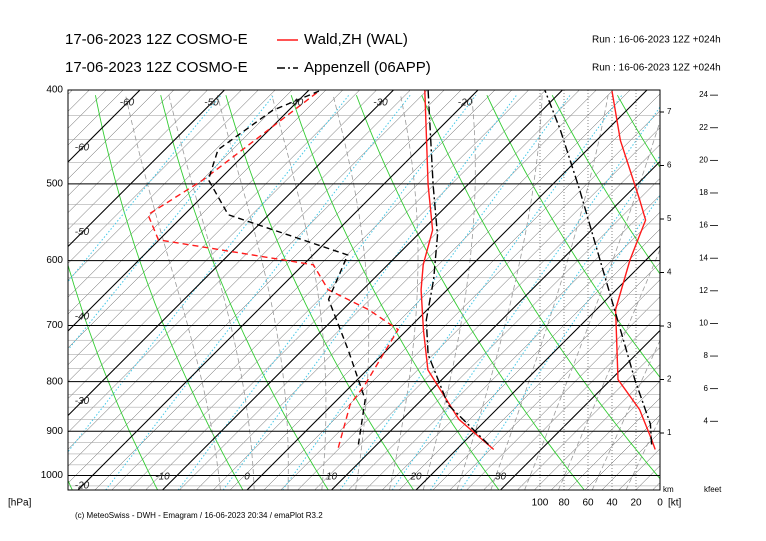  What do you see at coordinates (465, 103) in the screenshot?
I see `x-tick-label: -20` at bounding box center [465, 103].